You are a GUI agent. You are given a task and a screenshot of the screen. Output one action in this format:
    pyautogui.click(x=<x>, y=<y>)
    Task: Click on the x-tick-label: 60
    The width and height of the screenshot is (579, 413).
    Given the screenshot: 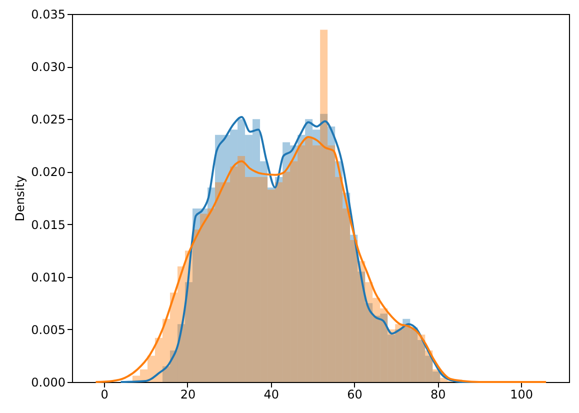 What is the action you would take?
    pyautogui.click(x=354, y=395)
    